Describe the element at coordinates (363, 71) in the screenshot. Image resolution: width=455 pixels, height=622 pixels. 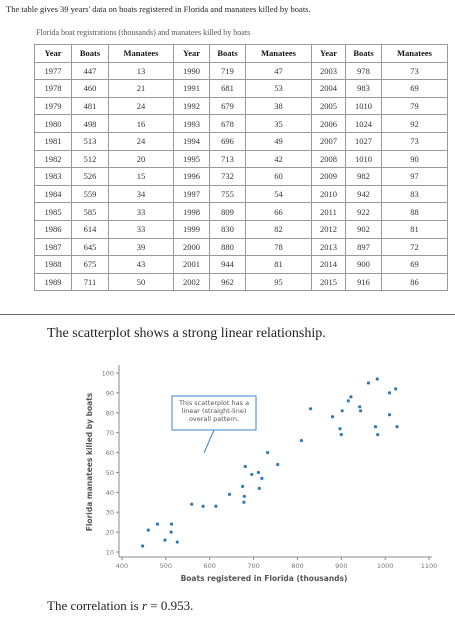
I see `table-cell: 978` at that location.